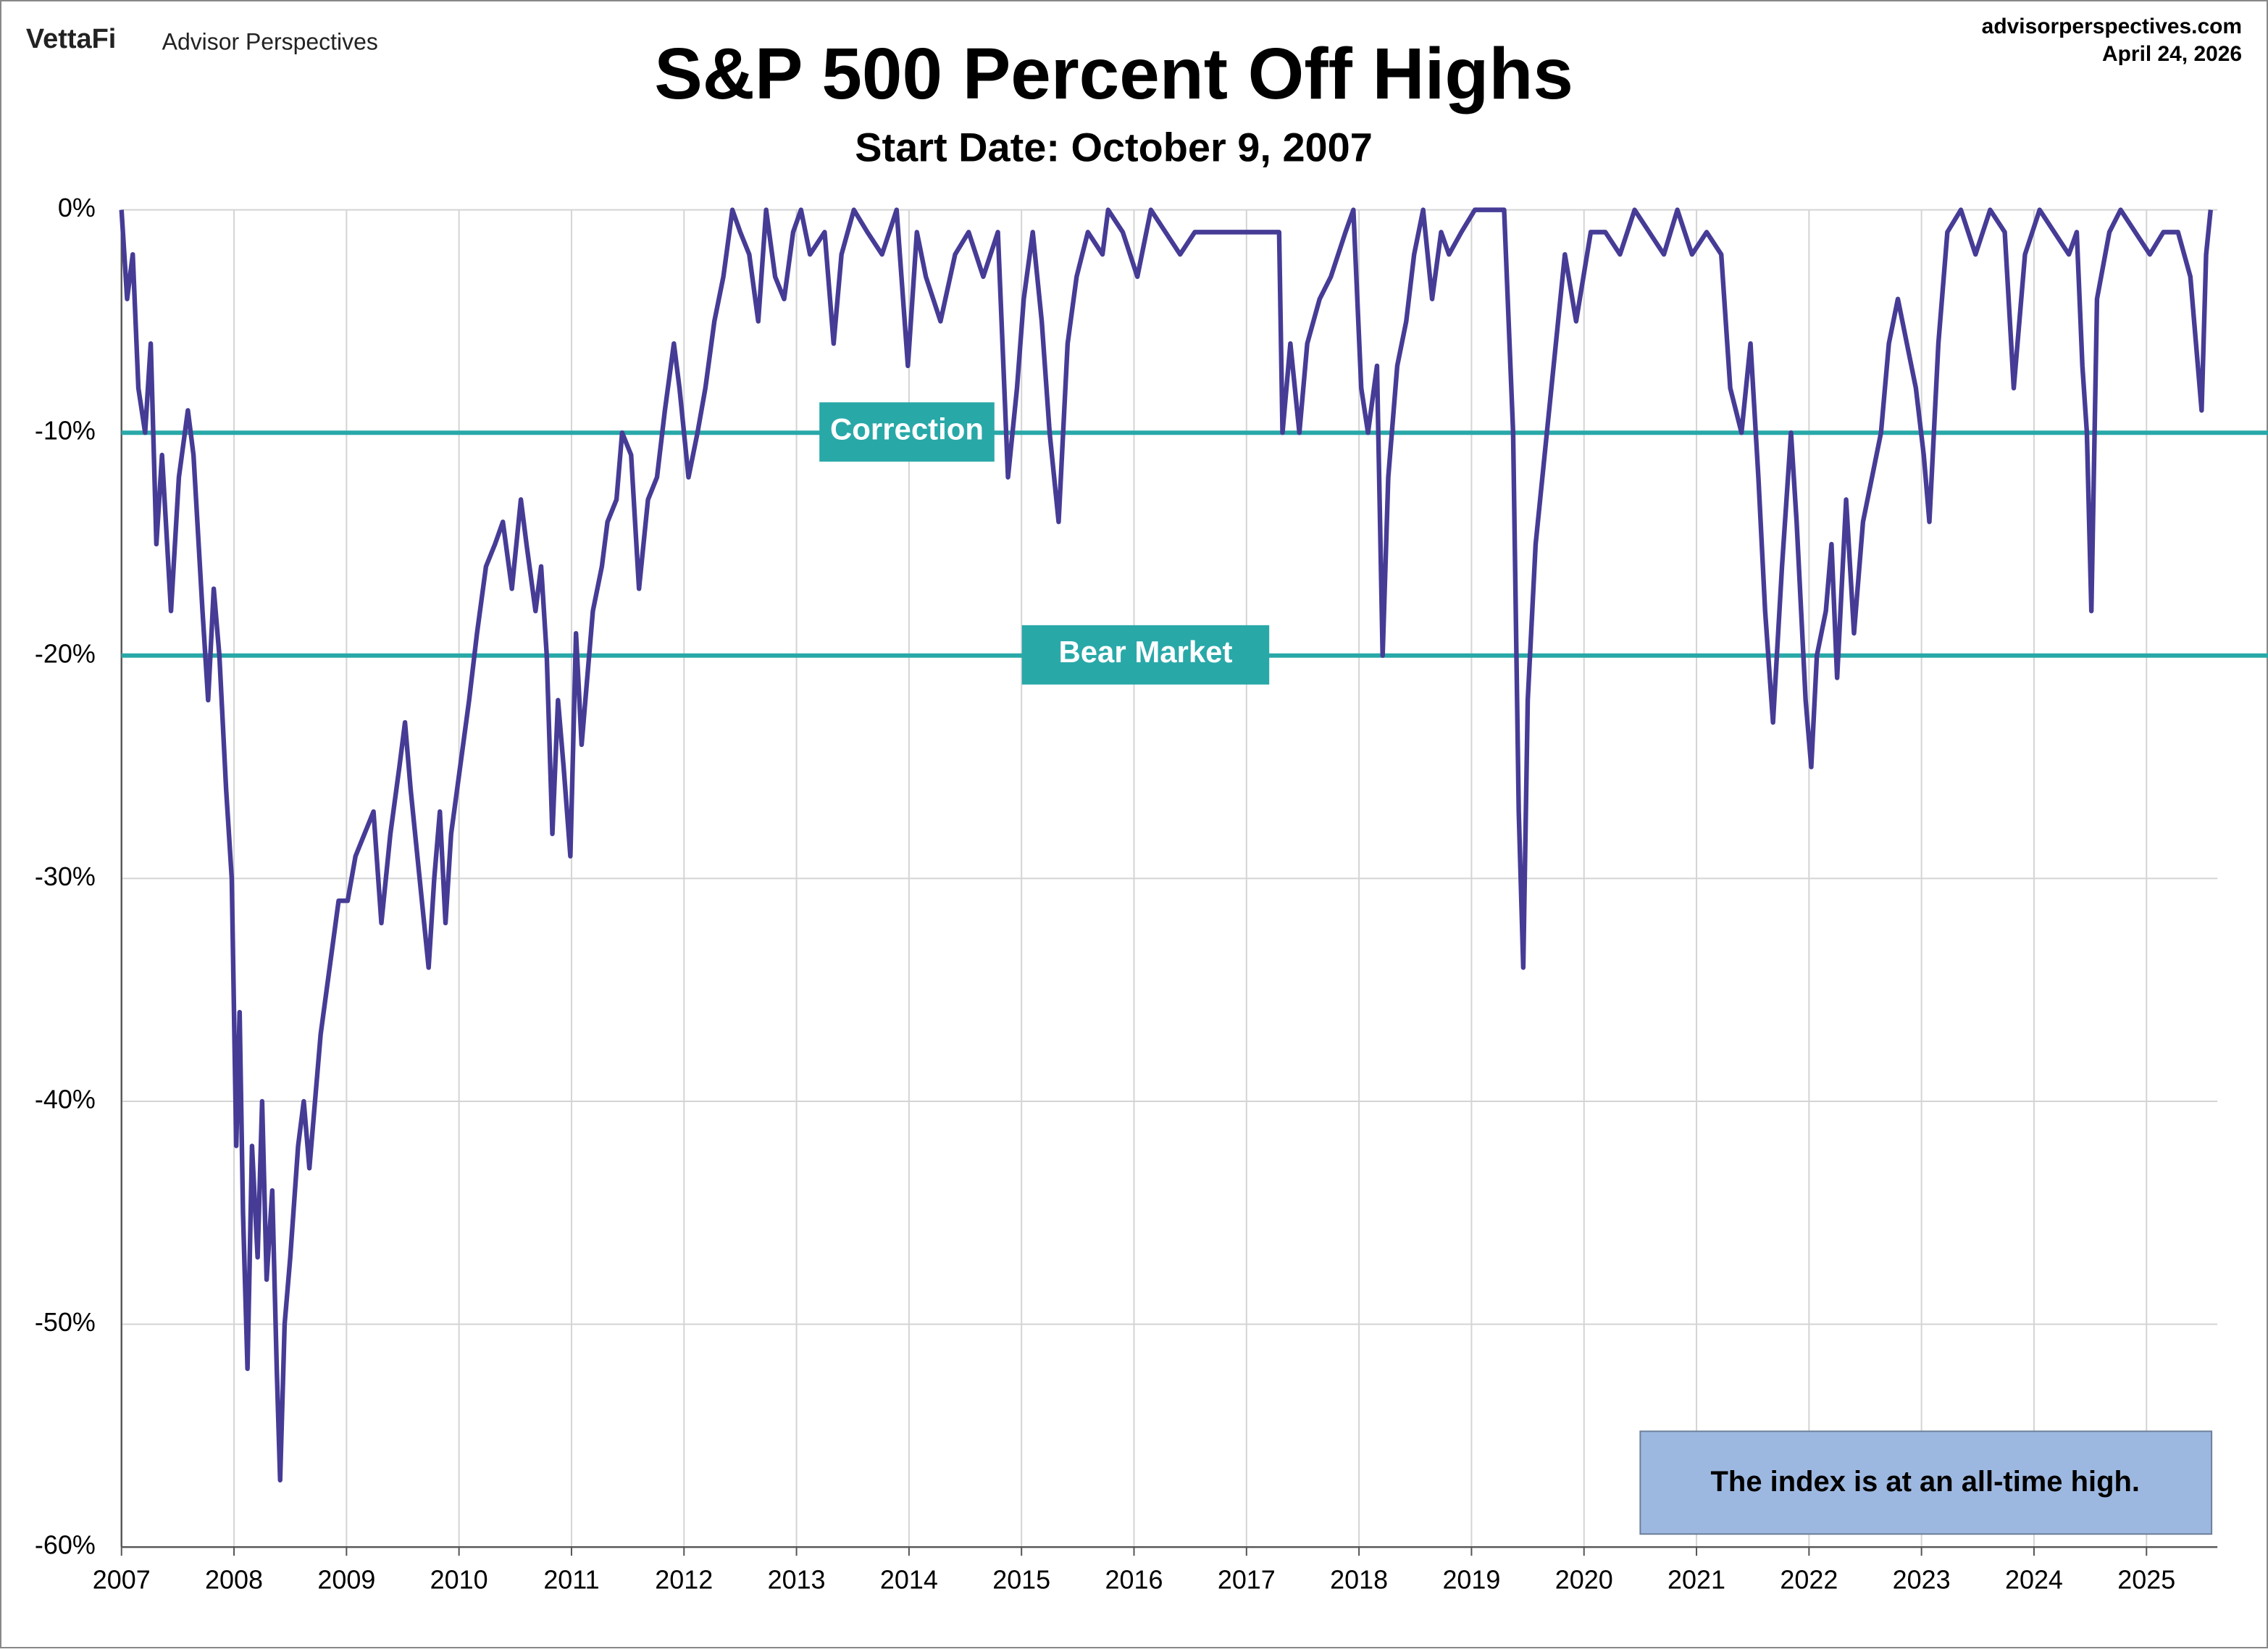 Image resolution: width=2268 pixels, height=1652 pixels. I want to click on date: April 24, 2026, so click(2172, 54).